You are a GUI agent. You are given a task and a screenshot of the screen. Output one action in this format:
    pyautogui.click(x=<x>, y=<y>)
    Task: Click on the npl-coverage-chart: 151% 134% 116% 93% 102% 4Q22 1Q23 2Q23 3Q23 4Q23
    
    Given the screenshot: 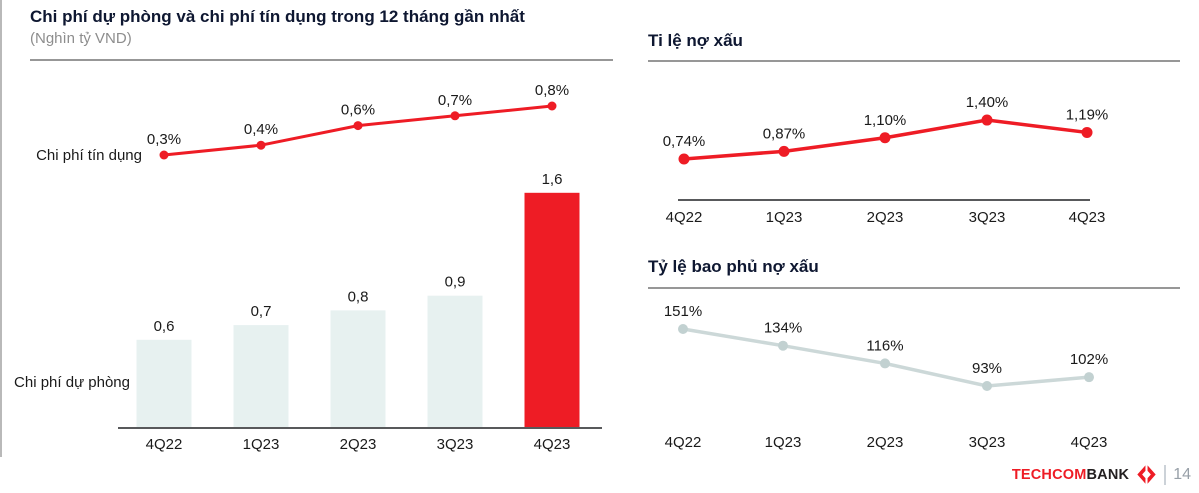 What is the action you would take?
    pyautogui.click(x=886, y=377)
    